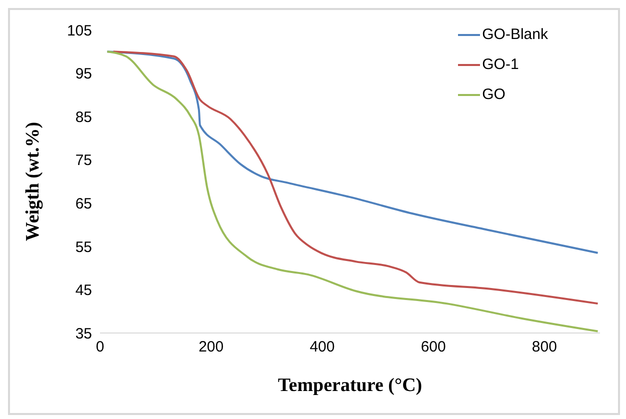 Image resolution: width=626 pixels, height=419 pixels. What do you see at coordinates (83, 203) in the screenshot?
I see `y-tick-label: 65` at bounding box center [83, 203].